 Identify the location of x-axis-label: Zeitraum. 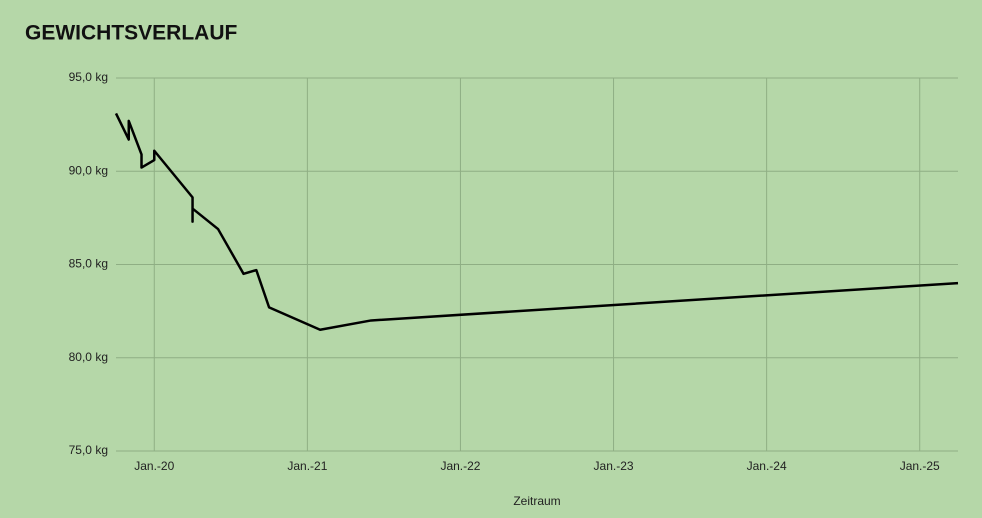
(536, 501).